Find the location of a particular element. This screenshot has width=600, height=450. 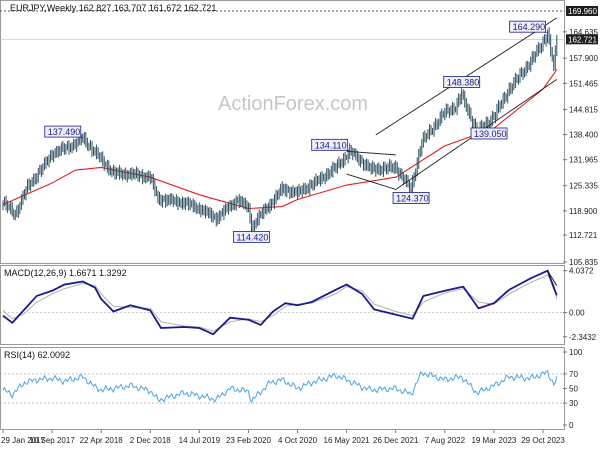

macd-trendline is located at coordinates (552, 278).